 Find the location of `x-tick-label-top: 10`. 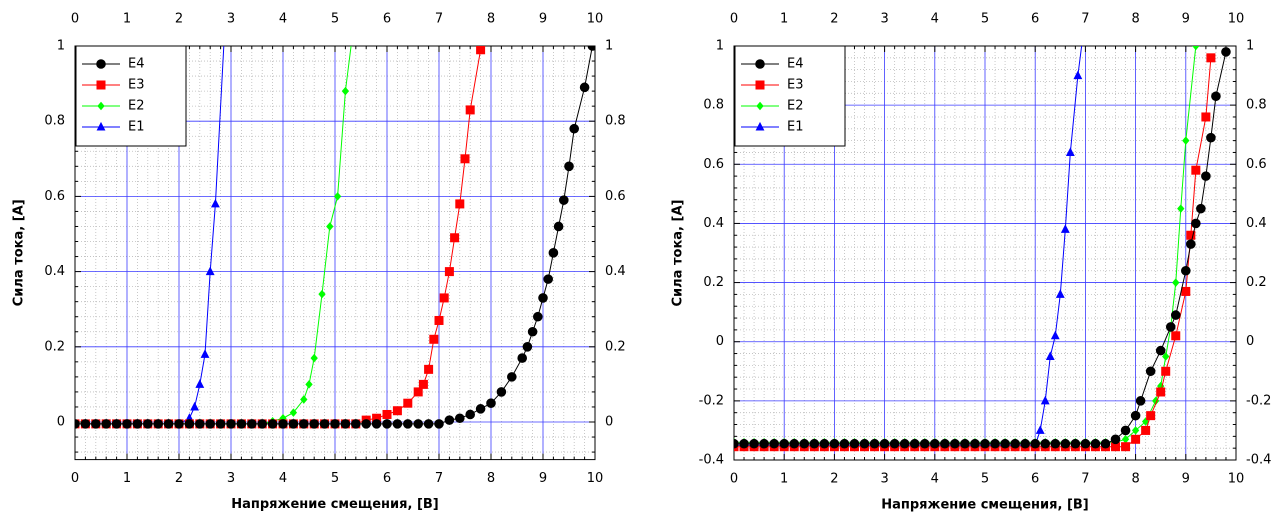

x-tick-label-top: 10 is located at coordinates (1236, 19).